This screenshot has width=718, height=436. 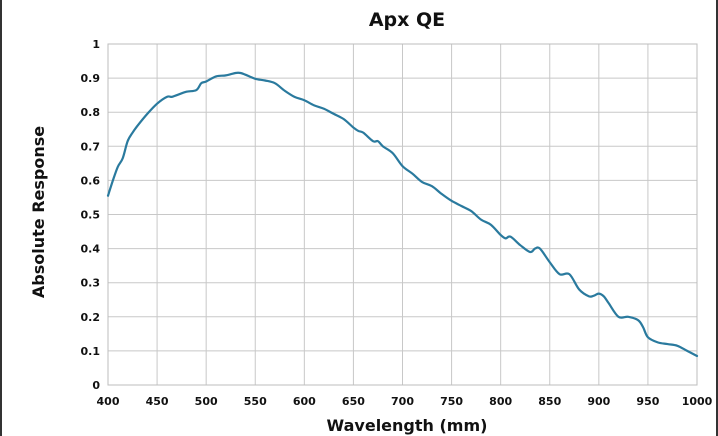 What do you see at coordinates (451, 401) in the screenshot?
I see `x-tick-label: 750` at bounding box center [451, 401].